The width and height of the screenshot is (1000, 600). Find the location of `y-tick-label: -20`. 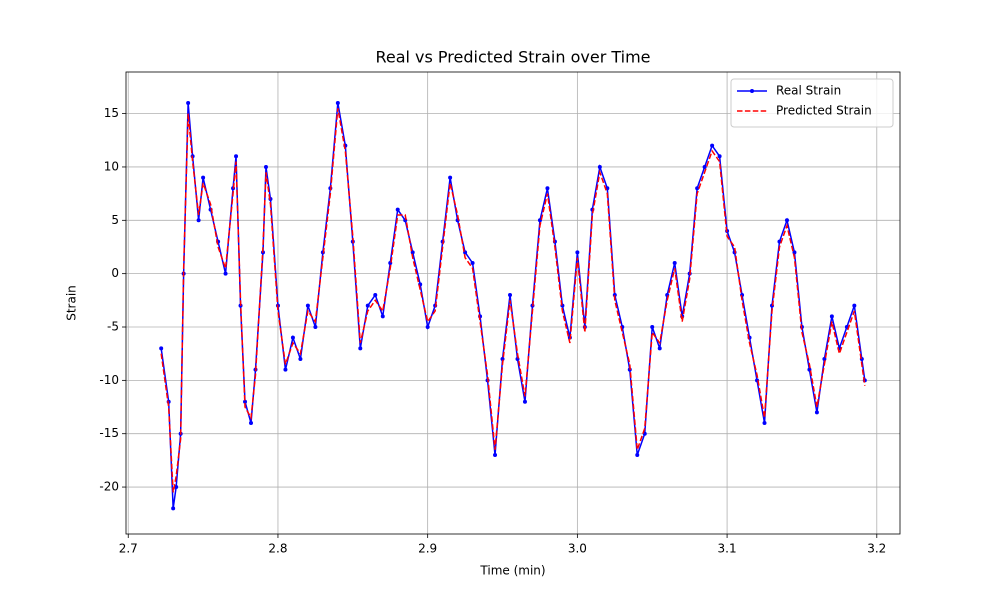

y-tick-label: -20 is located at coordinates (109, 487).